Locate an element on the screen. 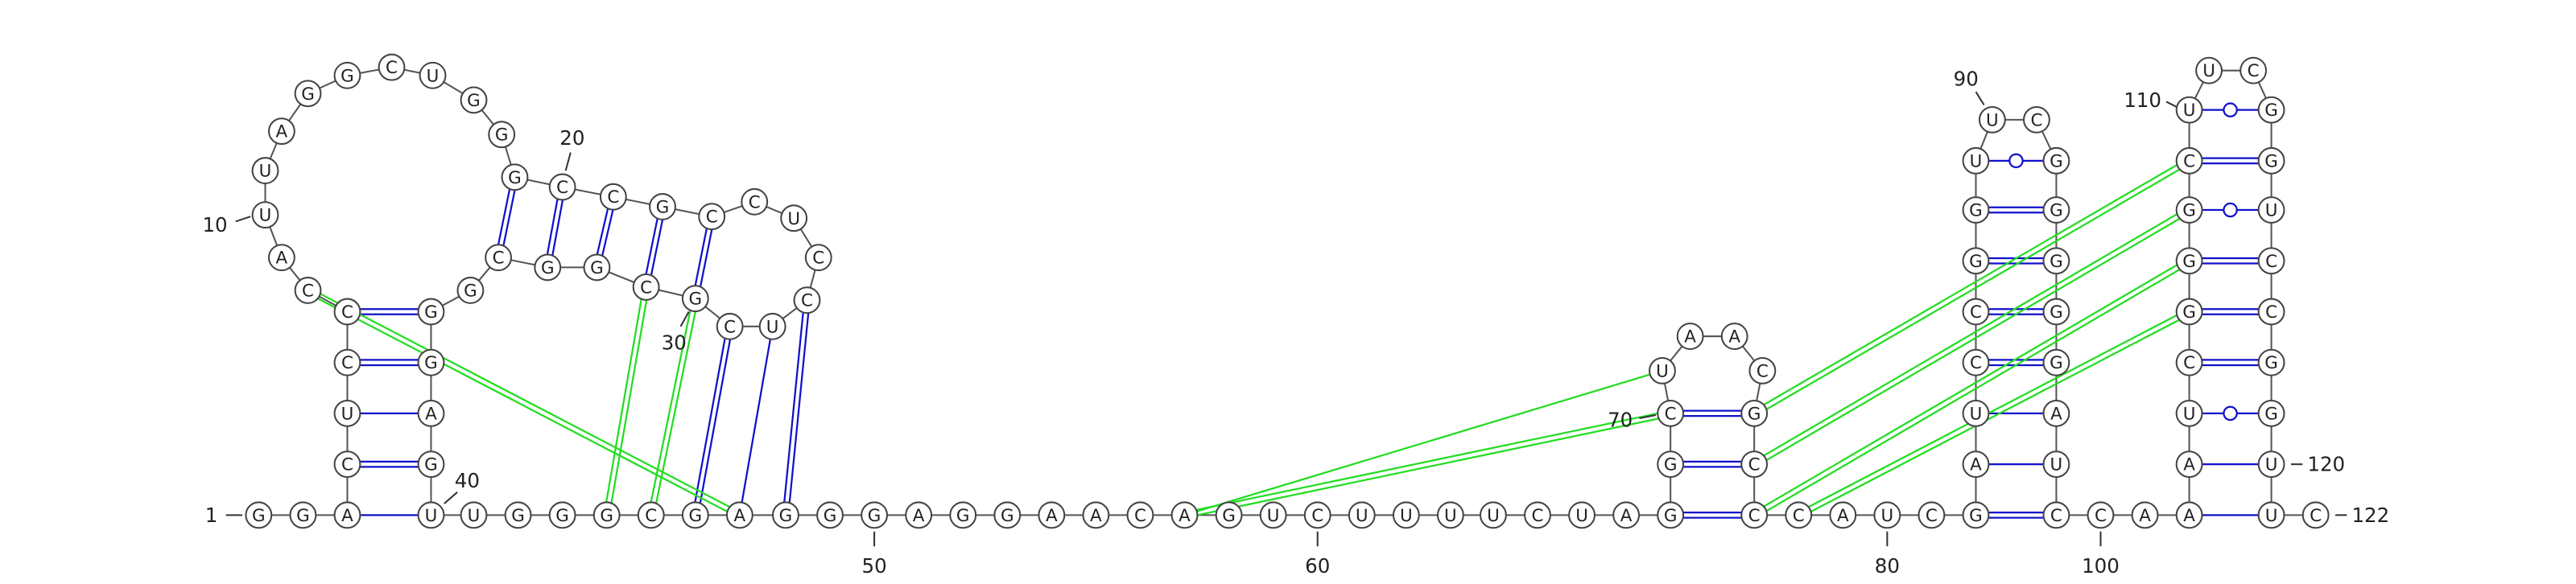 The width and height of the screenshot is (2576, 584). position-tick is located at coordinates (684, 319).